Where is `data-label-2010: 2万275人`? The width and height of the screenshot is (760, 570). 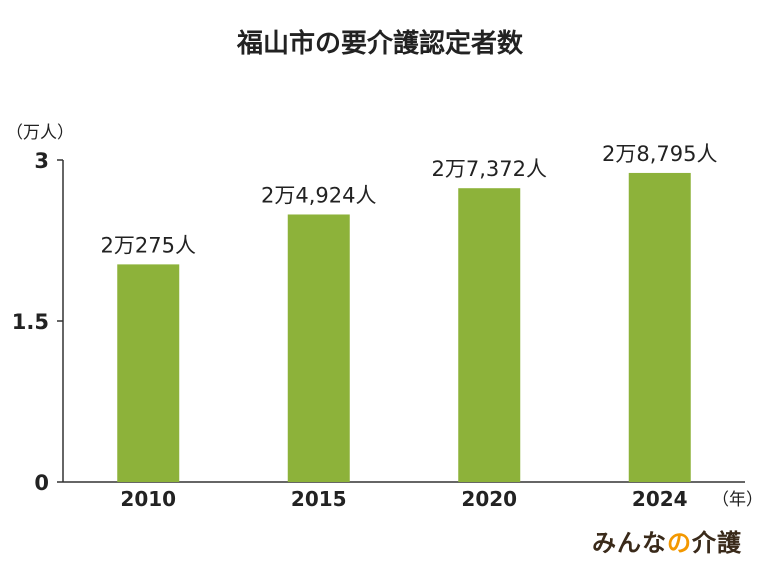
data-label-2010: 2万275人 is located at coordinates (148, 245).